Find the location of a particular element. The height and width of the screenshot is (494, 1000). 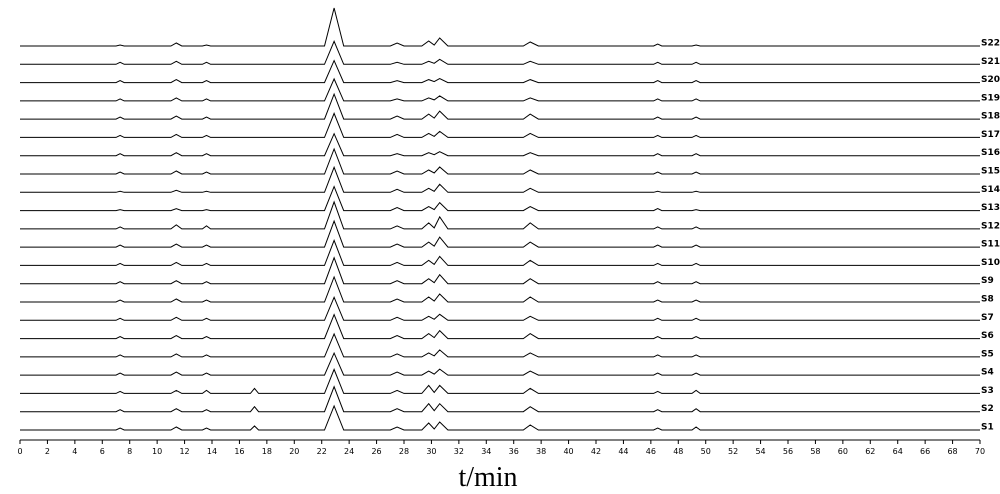

series-label: S4 is located at coordinates (987, 373).